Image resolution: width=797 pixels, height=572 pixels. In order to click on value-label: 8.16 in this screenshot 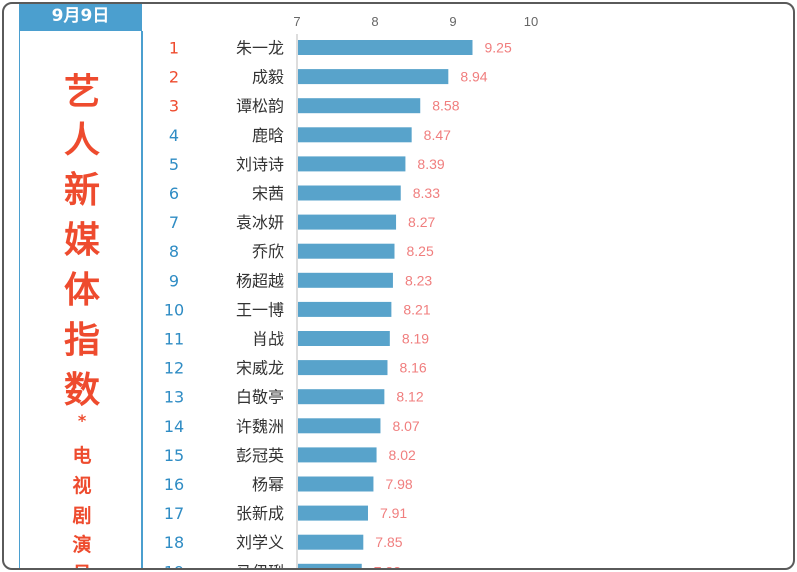, I will do `click(412, 368)`.